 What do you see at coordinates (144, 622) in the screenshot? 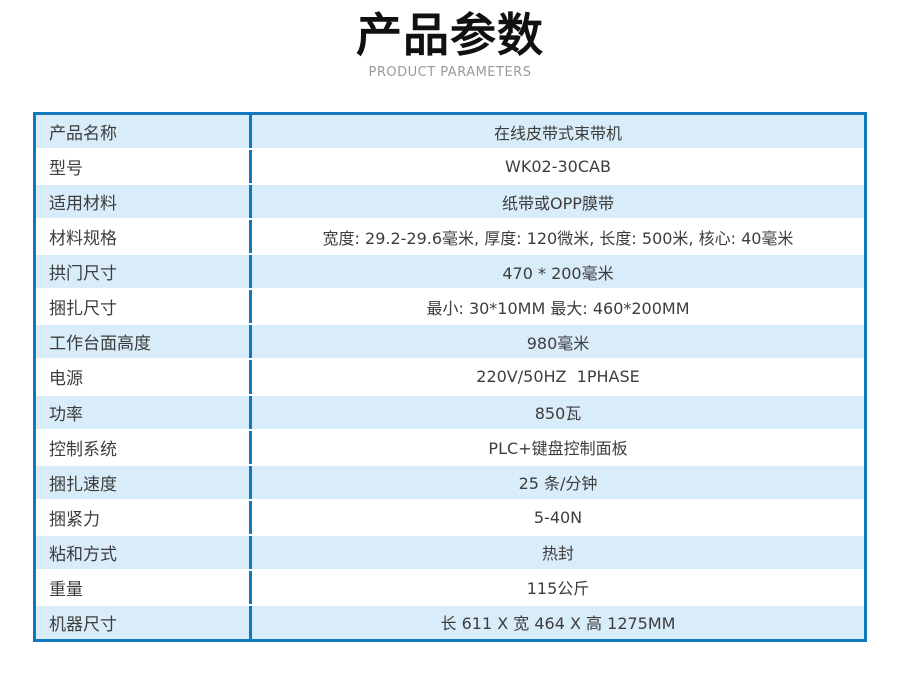
I see `spec-label: 机器尺寸` at bounding box center [144, 622].